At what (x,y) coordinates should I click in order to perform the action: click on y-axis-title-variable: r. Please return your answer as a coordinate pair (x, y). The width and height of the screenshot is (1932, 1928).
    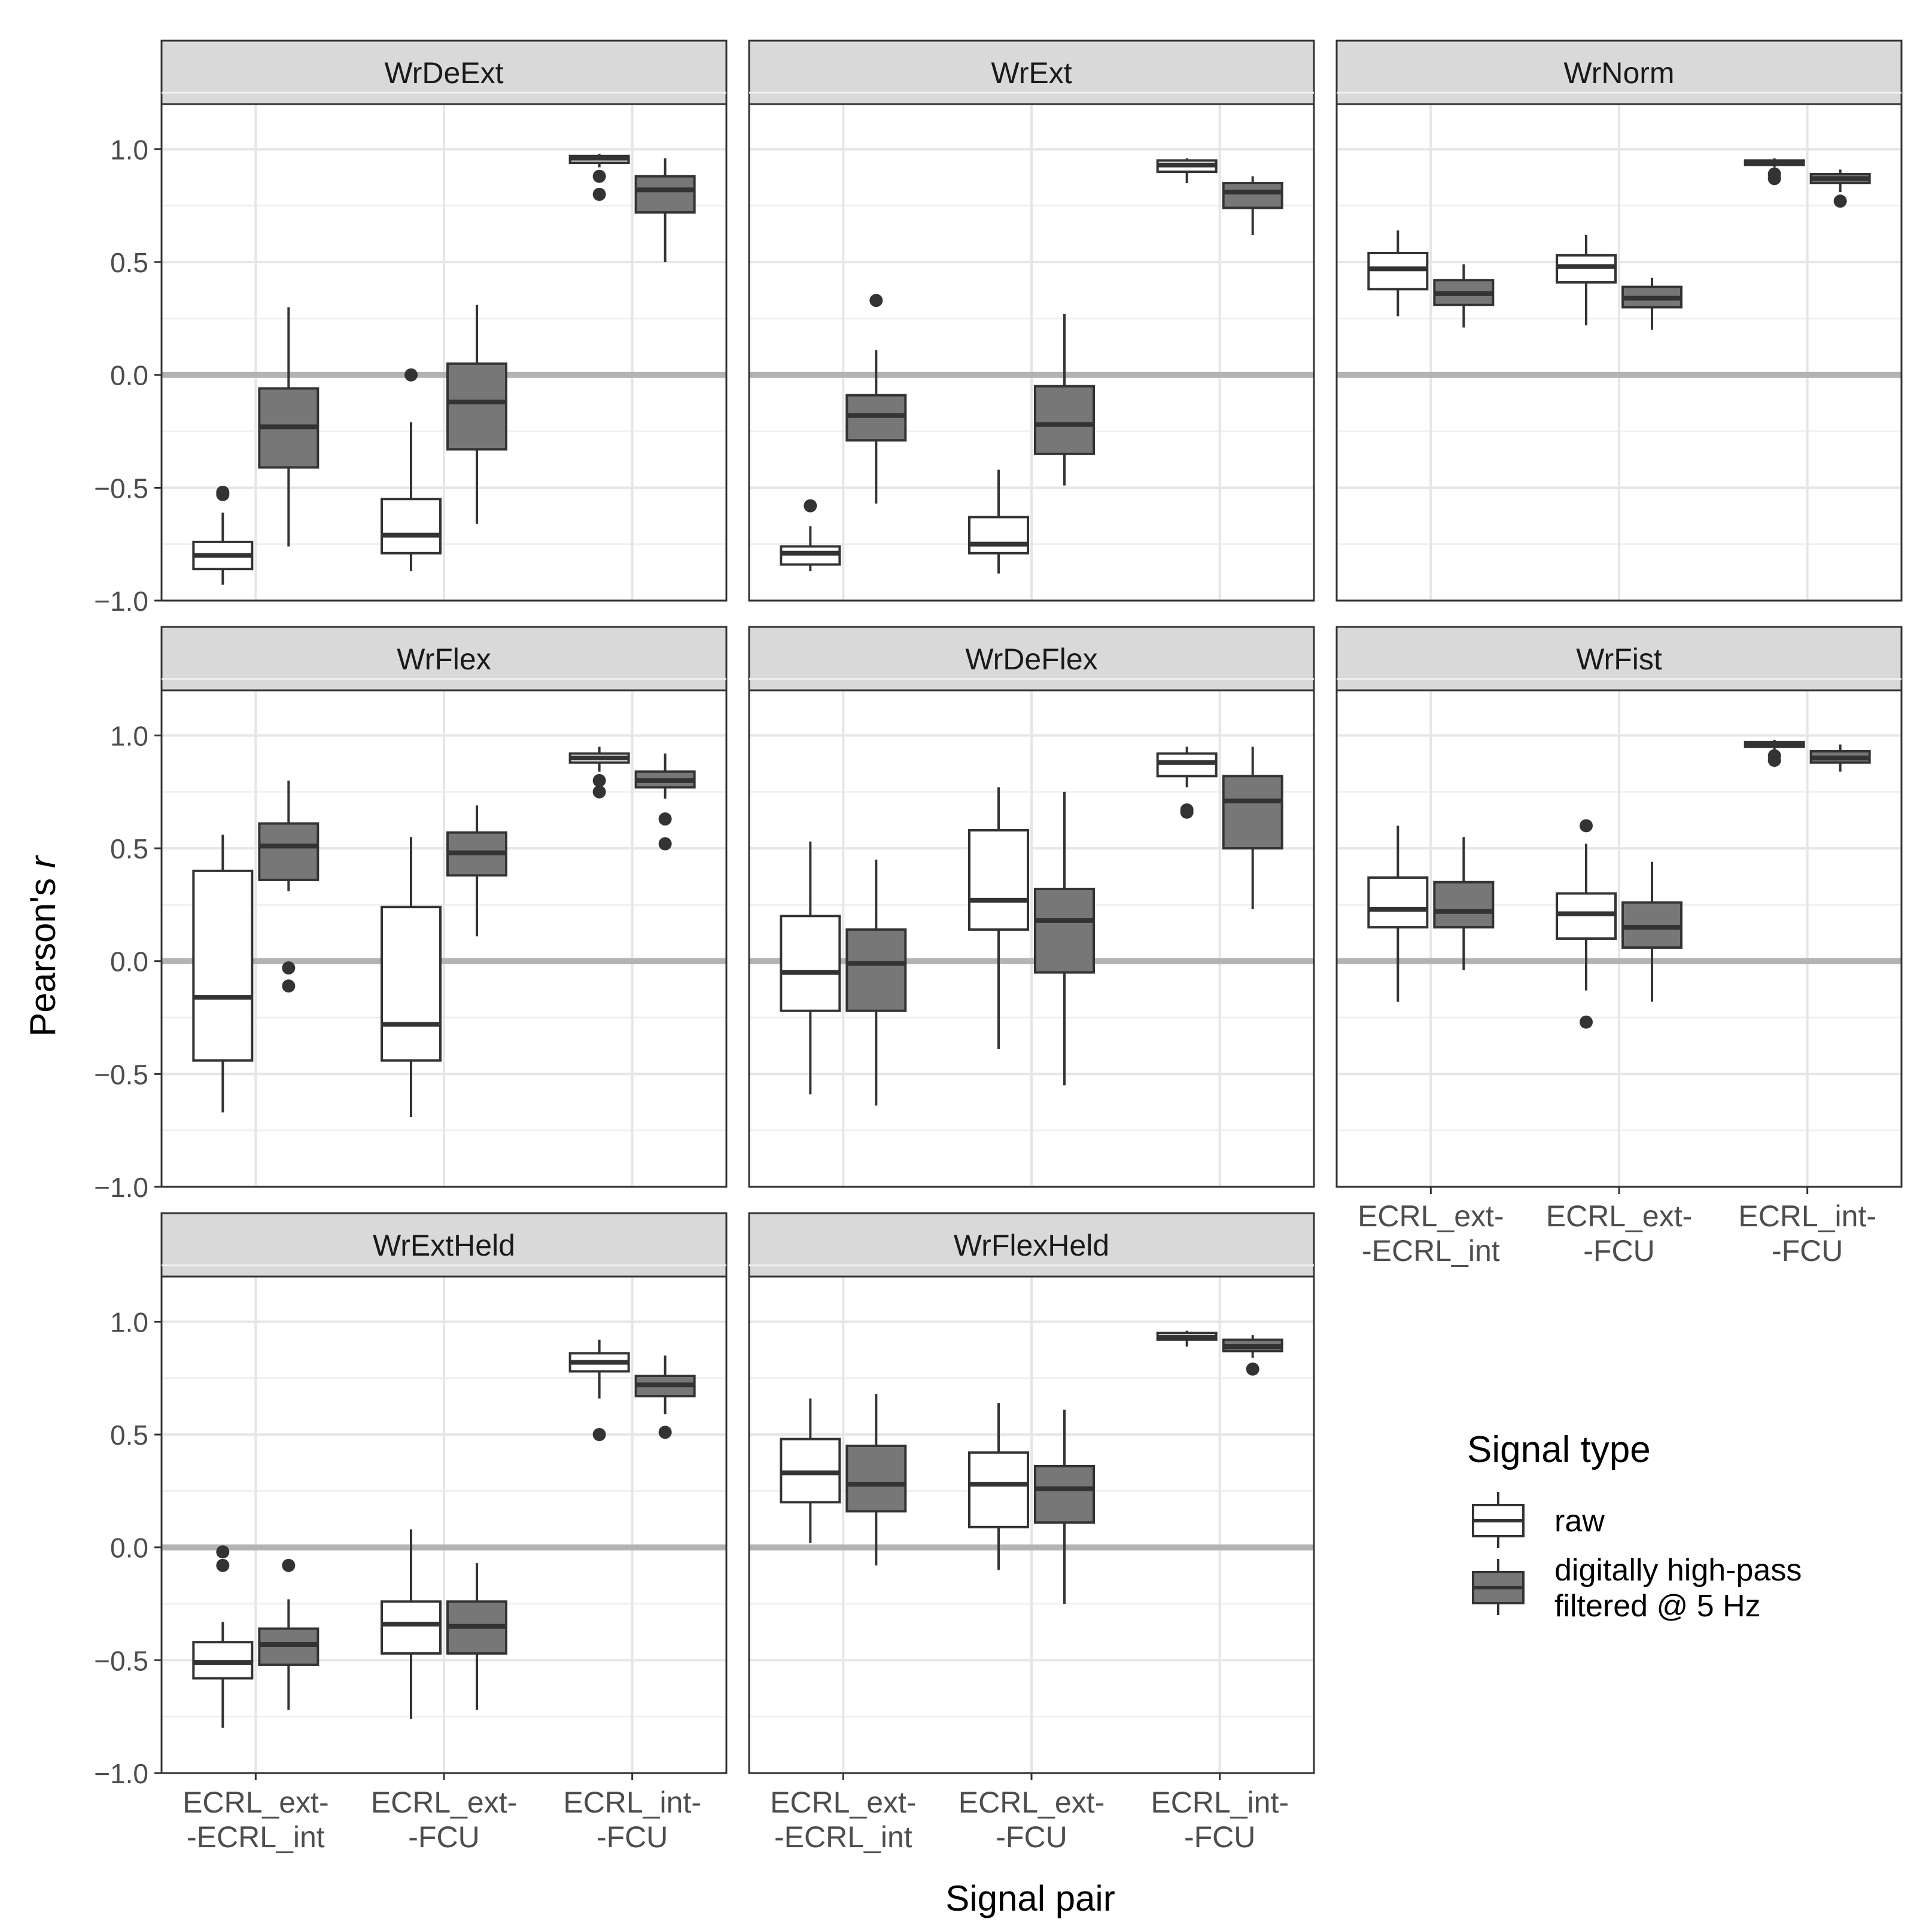
    Looking at the image, I should click on (43, 861).